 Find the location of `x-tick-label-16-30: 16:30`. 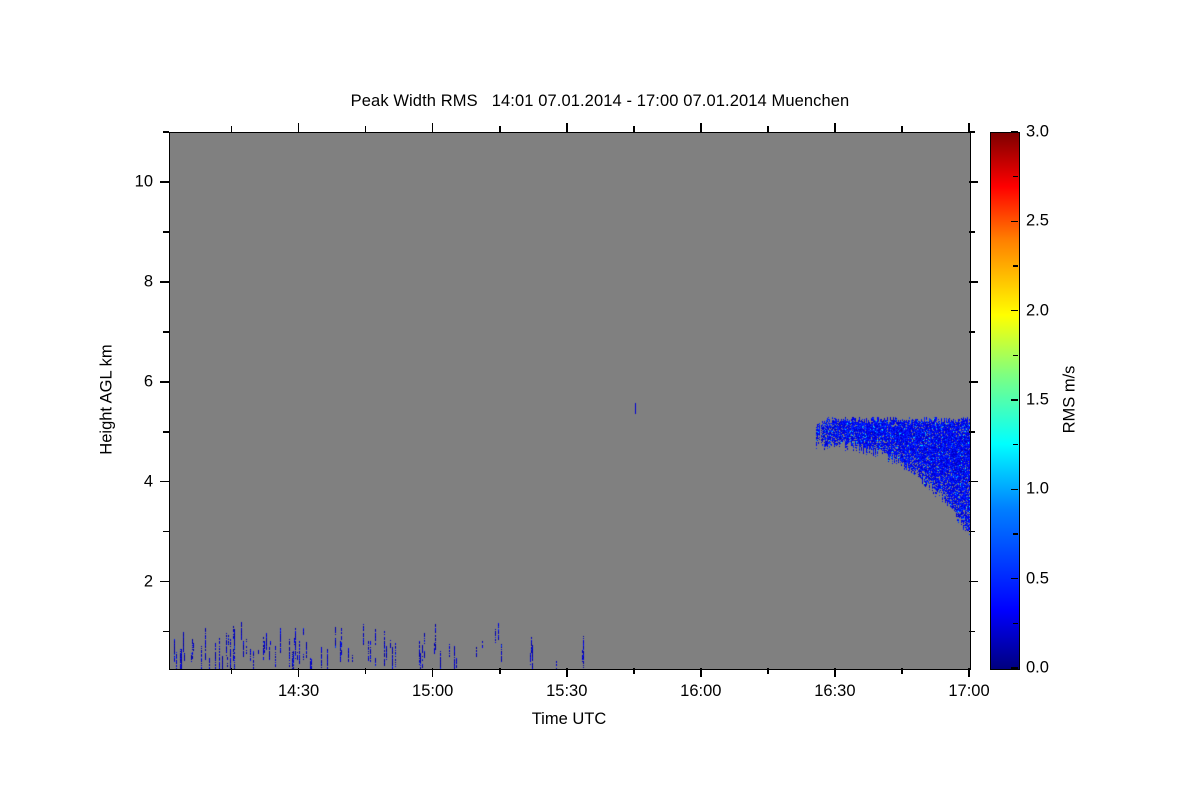

x-tick-label-16-30: 16:30 is located at coordinates (835, 691).